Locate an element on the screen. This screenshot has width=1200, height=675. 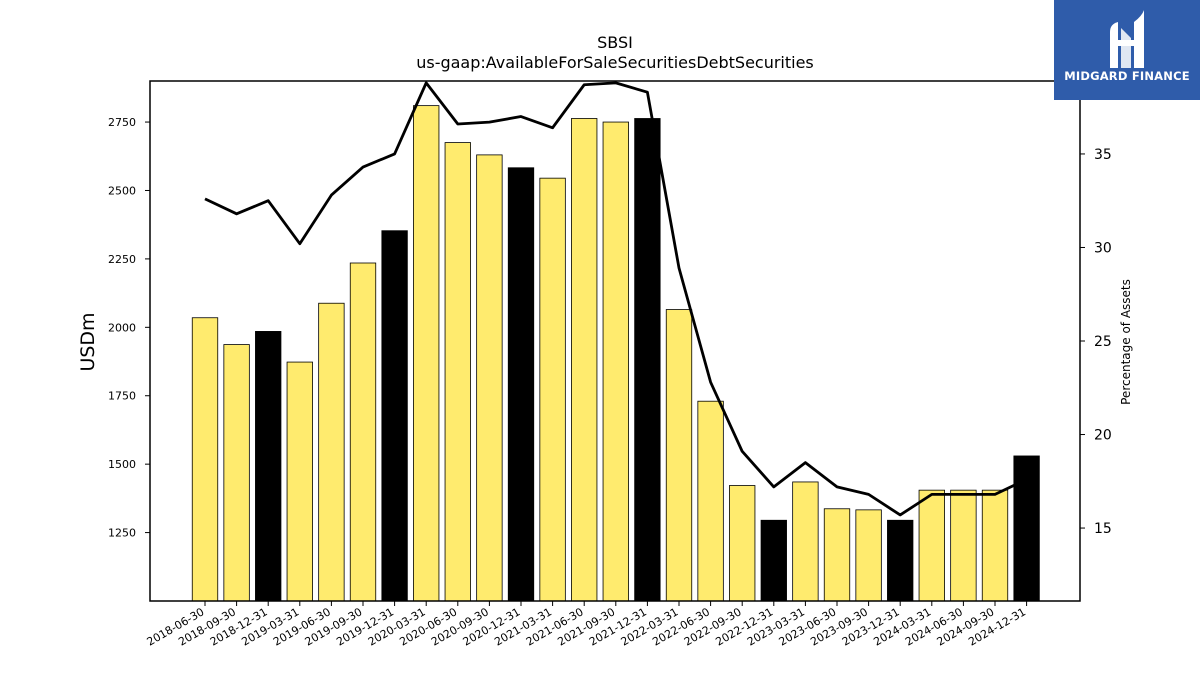
y-tick-label: 1500 is located at coordinates (122, 464).